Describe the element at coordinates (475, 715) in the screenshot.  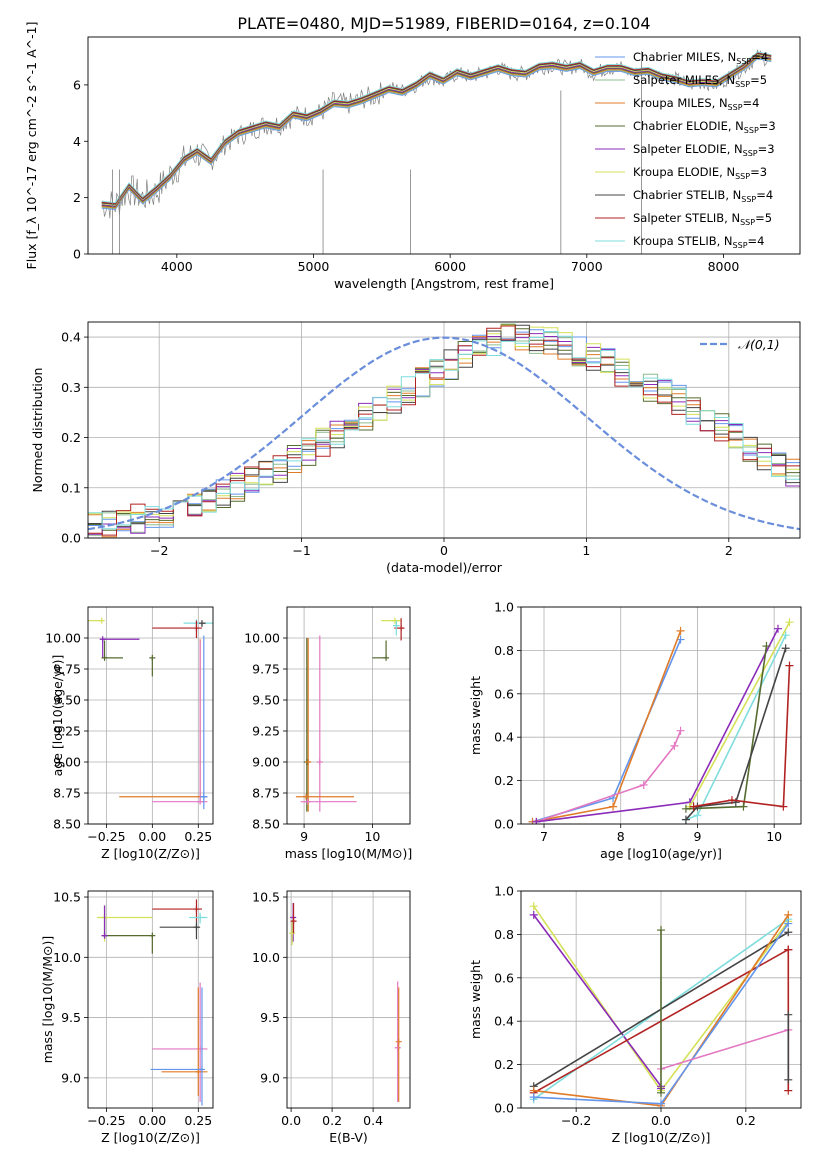
I see `y-axis-label: mass weight` at that location.